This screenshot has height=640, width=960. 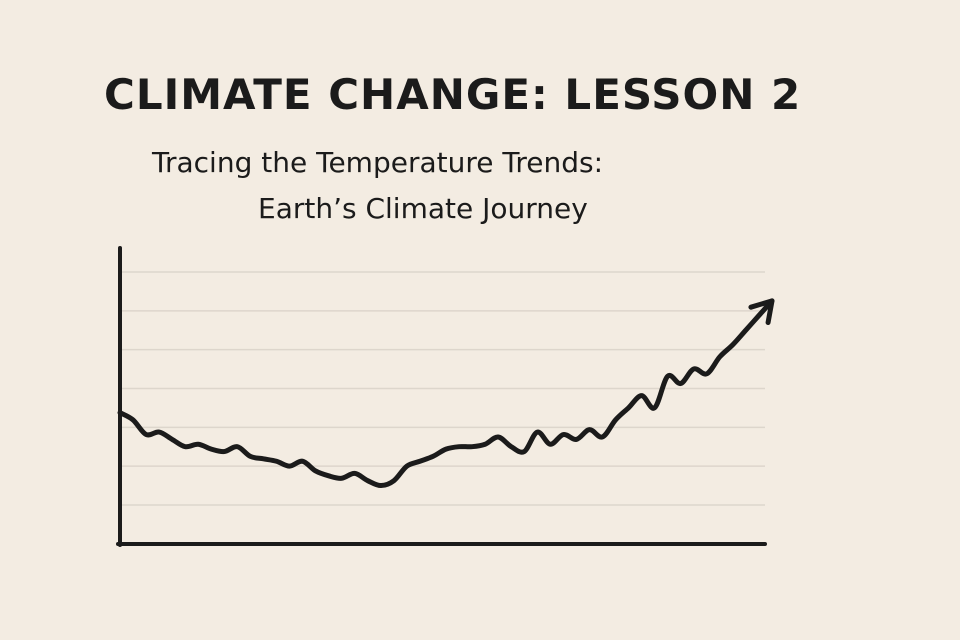 I want to click on trend-arrow-head, so click(x=761, y=312).